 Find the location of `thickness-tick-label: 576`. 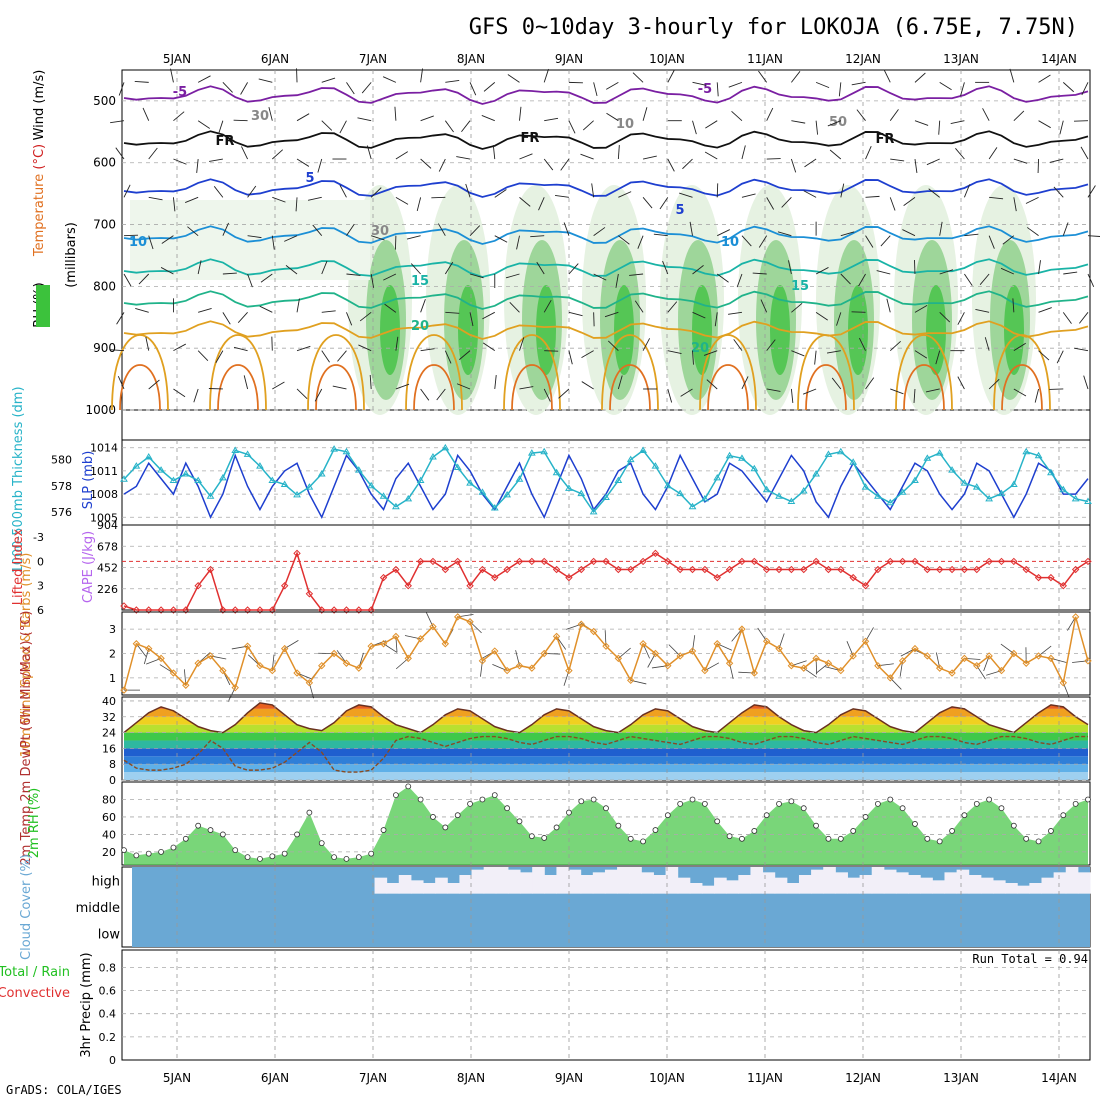

thickness-tick-label: 576 is located at coordinates (61, 512).